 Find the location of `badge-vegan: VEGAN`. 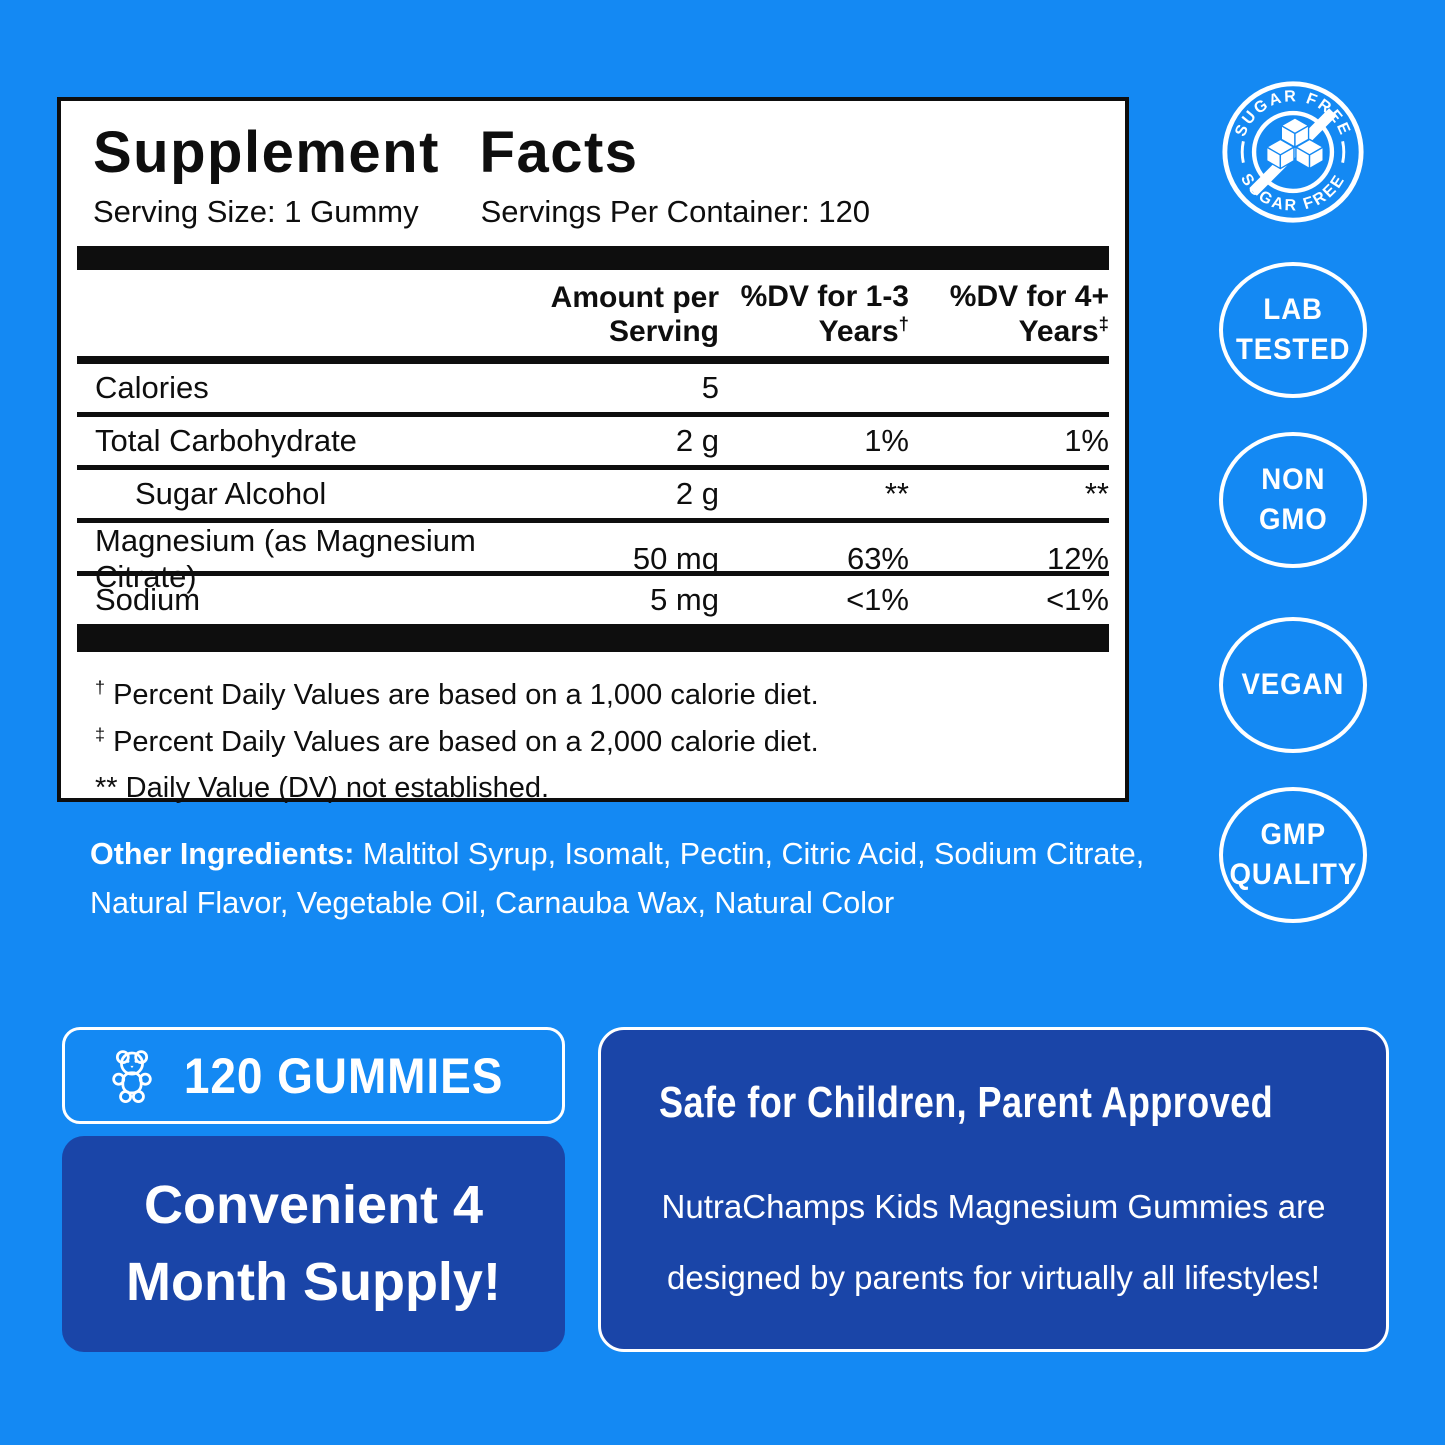

badge-vegan: VEGAN is located at coordinates (1293, 685).